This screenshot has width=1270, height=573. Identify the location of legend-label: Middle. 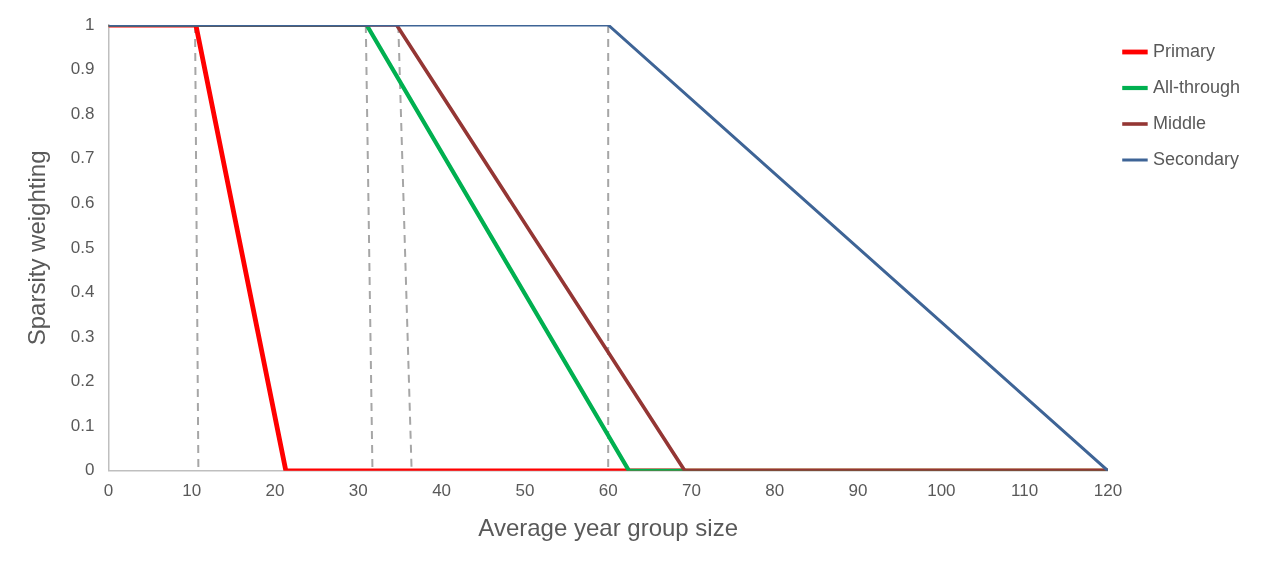
(1179, 122).